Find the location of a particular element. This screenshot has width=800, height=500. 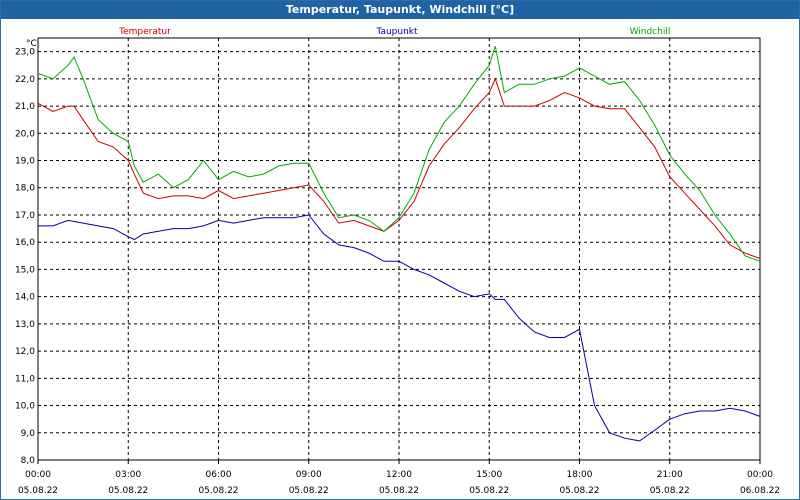

x-tick-time: 03:00 is located at coordinates (128, 475).